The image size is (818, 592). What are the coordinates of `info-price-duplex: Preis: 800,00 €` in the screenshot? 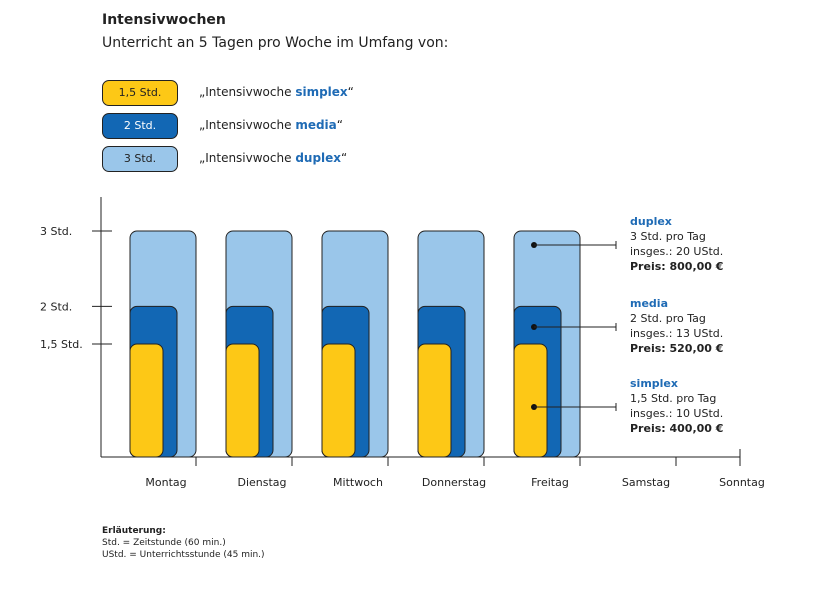 It's located at (677, 266).